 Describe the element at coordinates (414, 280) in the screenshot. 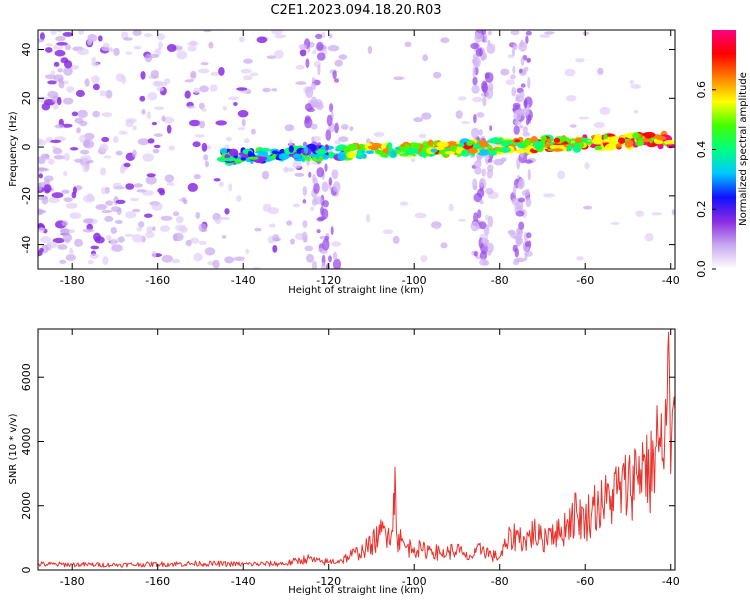

I see `x-tick-label: -100` at that location.